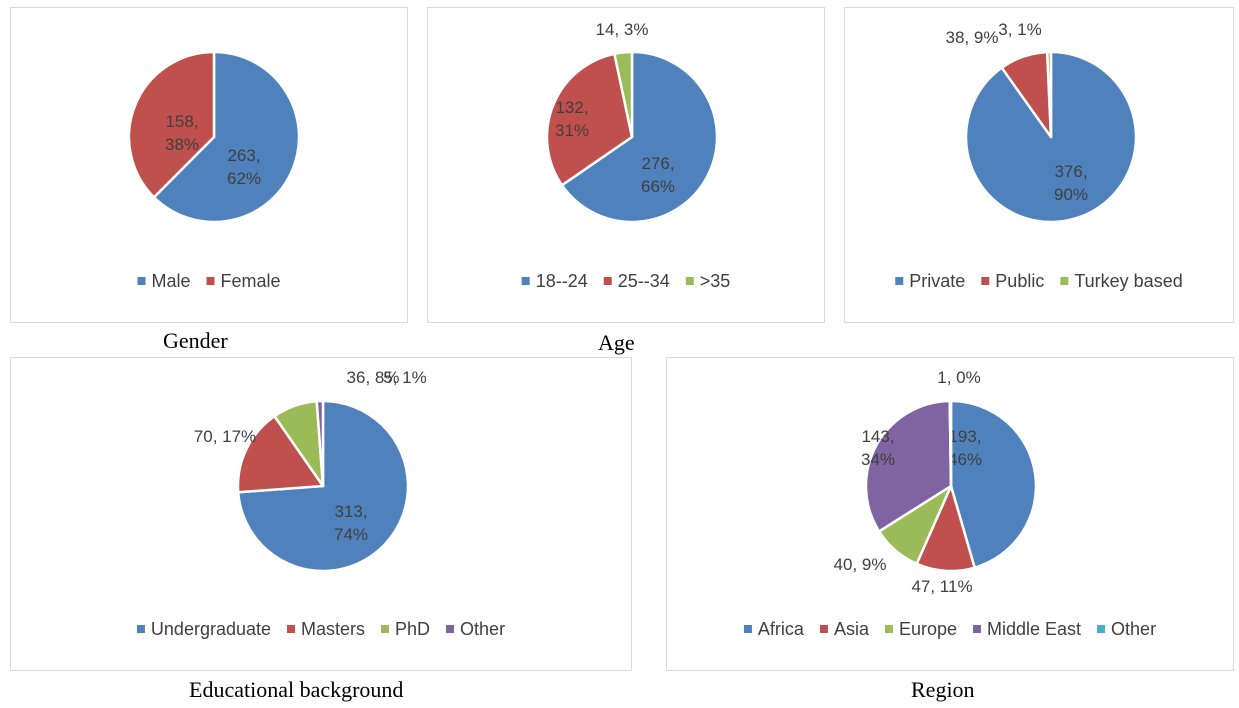 This screenshot has width=1239, height=708. What do you see at coordinates (852, 629) in the screenshot?
I see `legend-label-asia: Asia` at bounding box center [852, 629].